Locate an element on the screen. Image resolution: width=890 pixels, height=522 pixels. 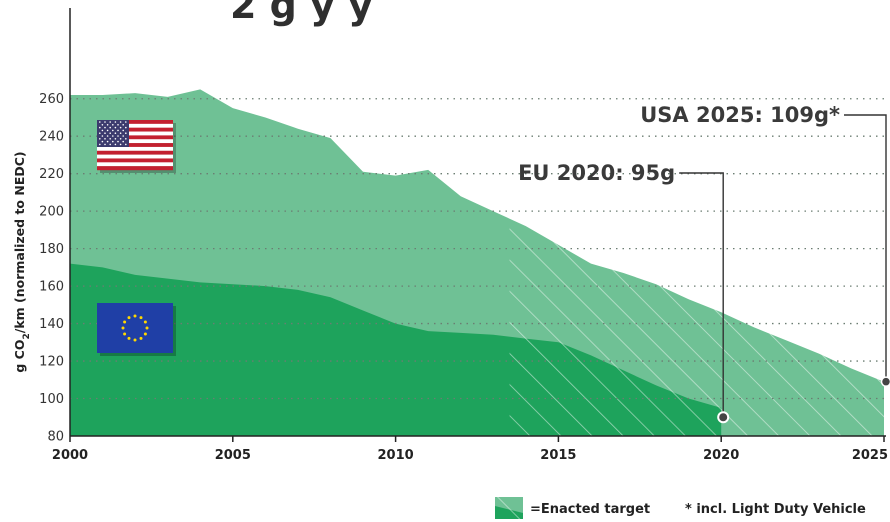
eu-callout-line is located at coordinates (701, 295).